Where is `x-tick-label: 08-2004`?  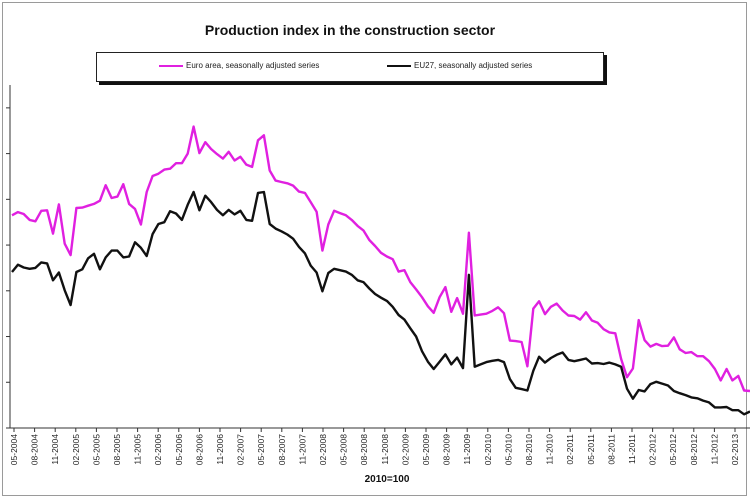 x-tick-label: 08-2004 is located at coordinates (35, 449).